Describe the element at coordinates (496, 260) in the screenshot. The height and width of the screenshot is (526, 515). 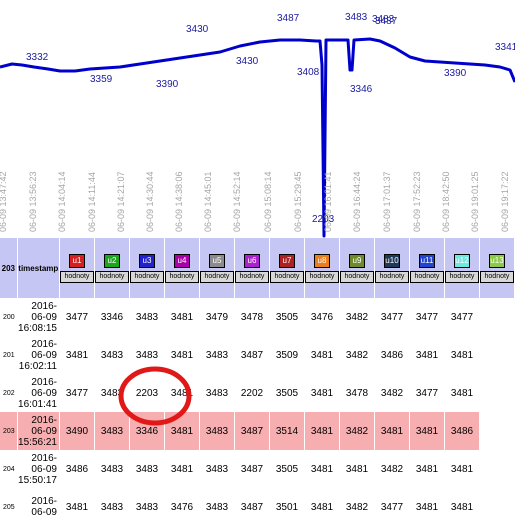
I see `channel-chip: u13` at that location.